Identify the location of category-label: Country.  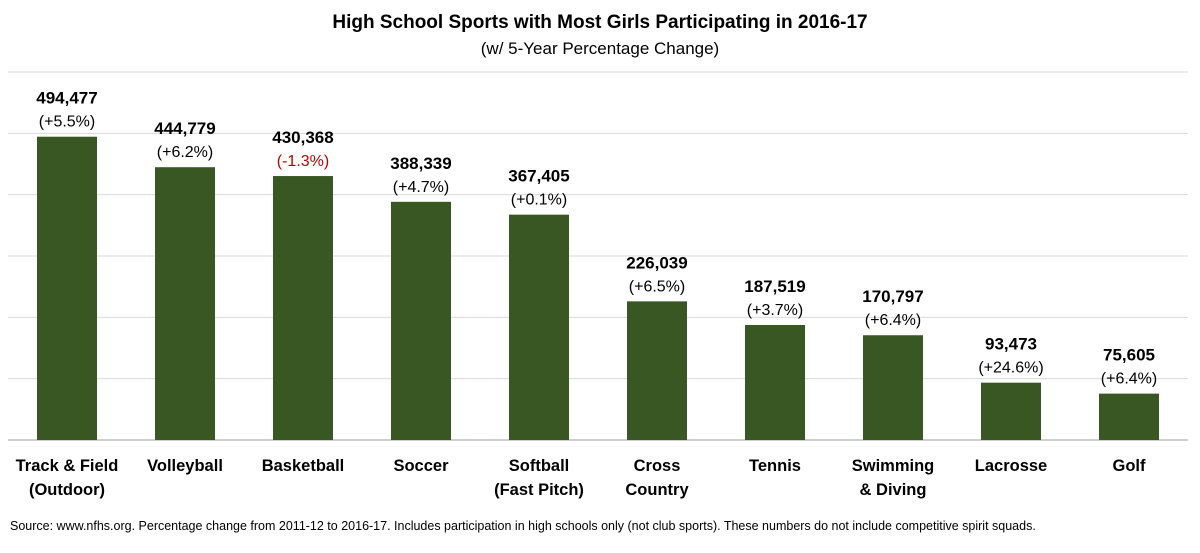
(657, 490).